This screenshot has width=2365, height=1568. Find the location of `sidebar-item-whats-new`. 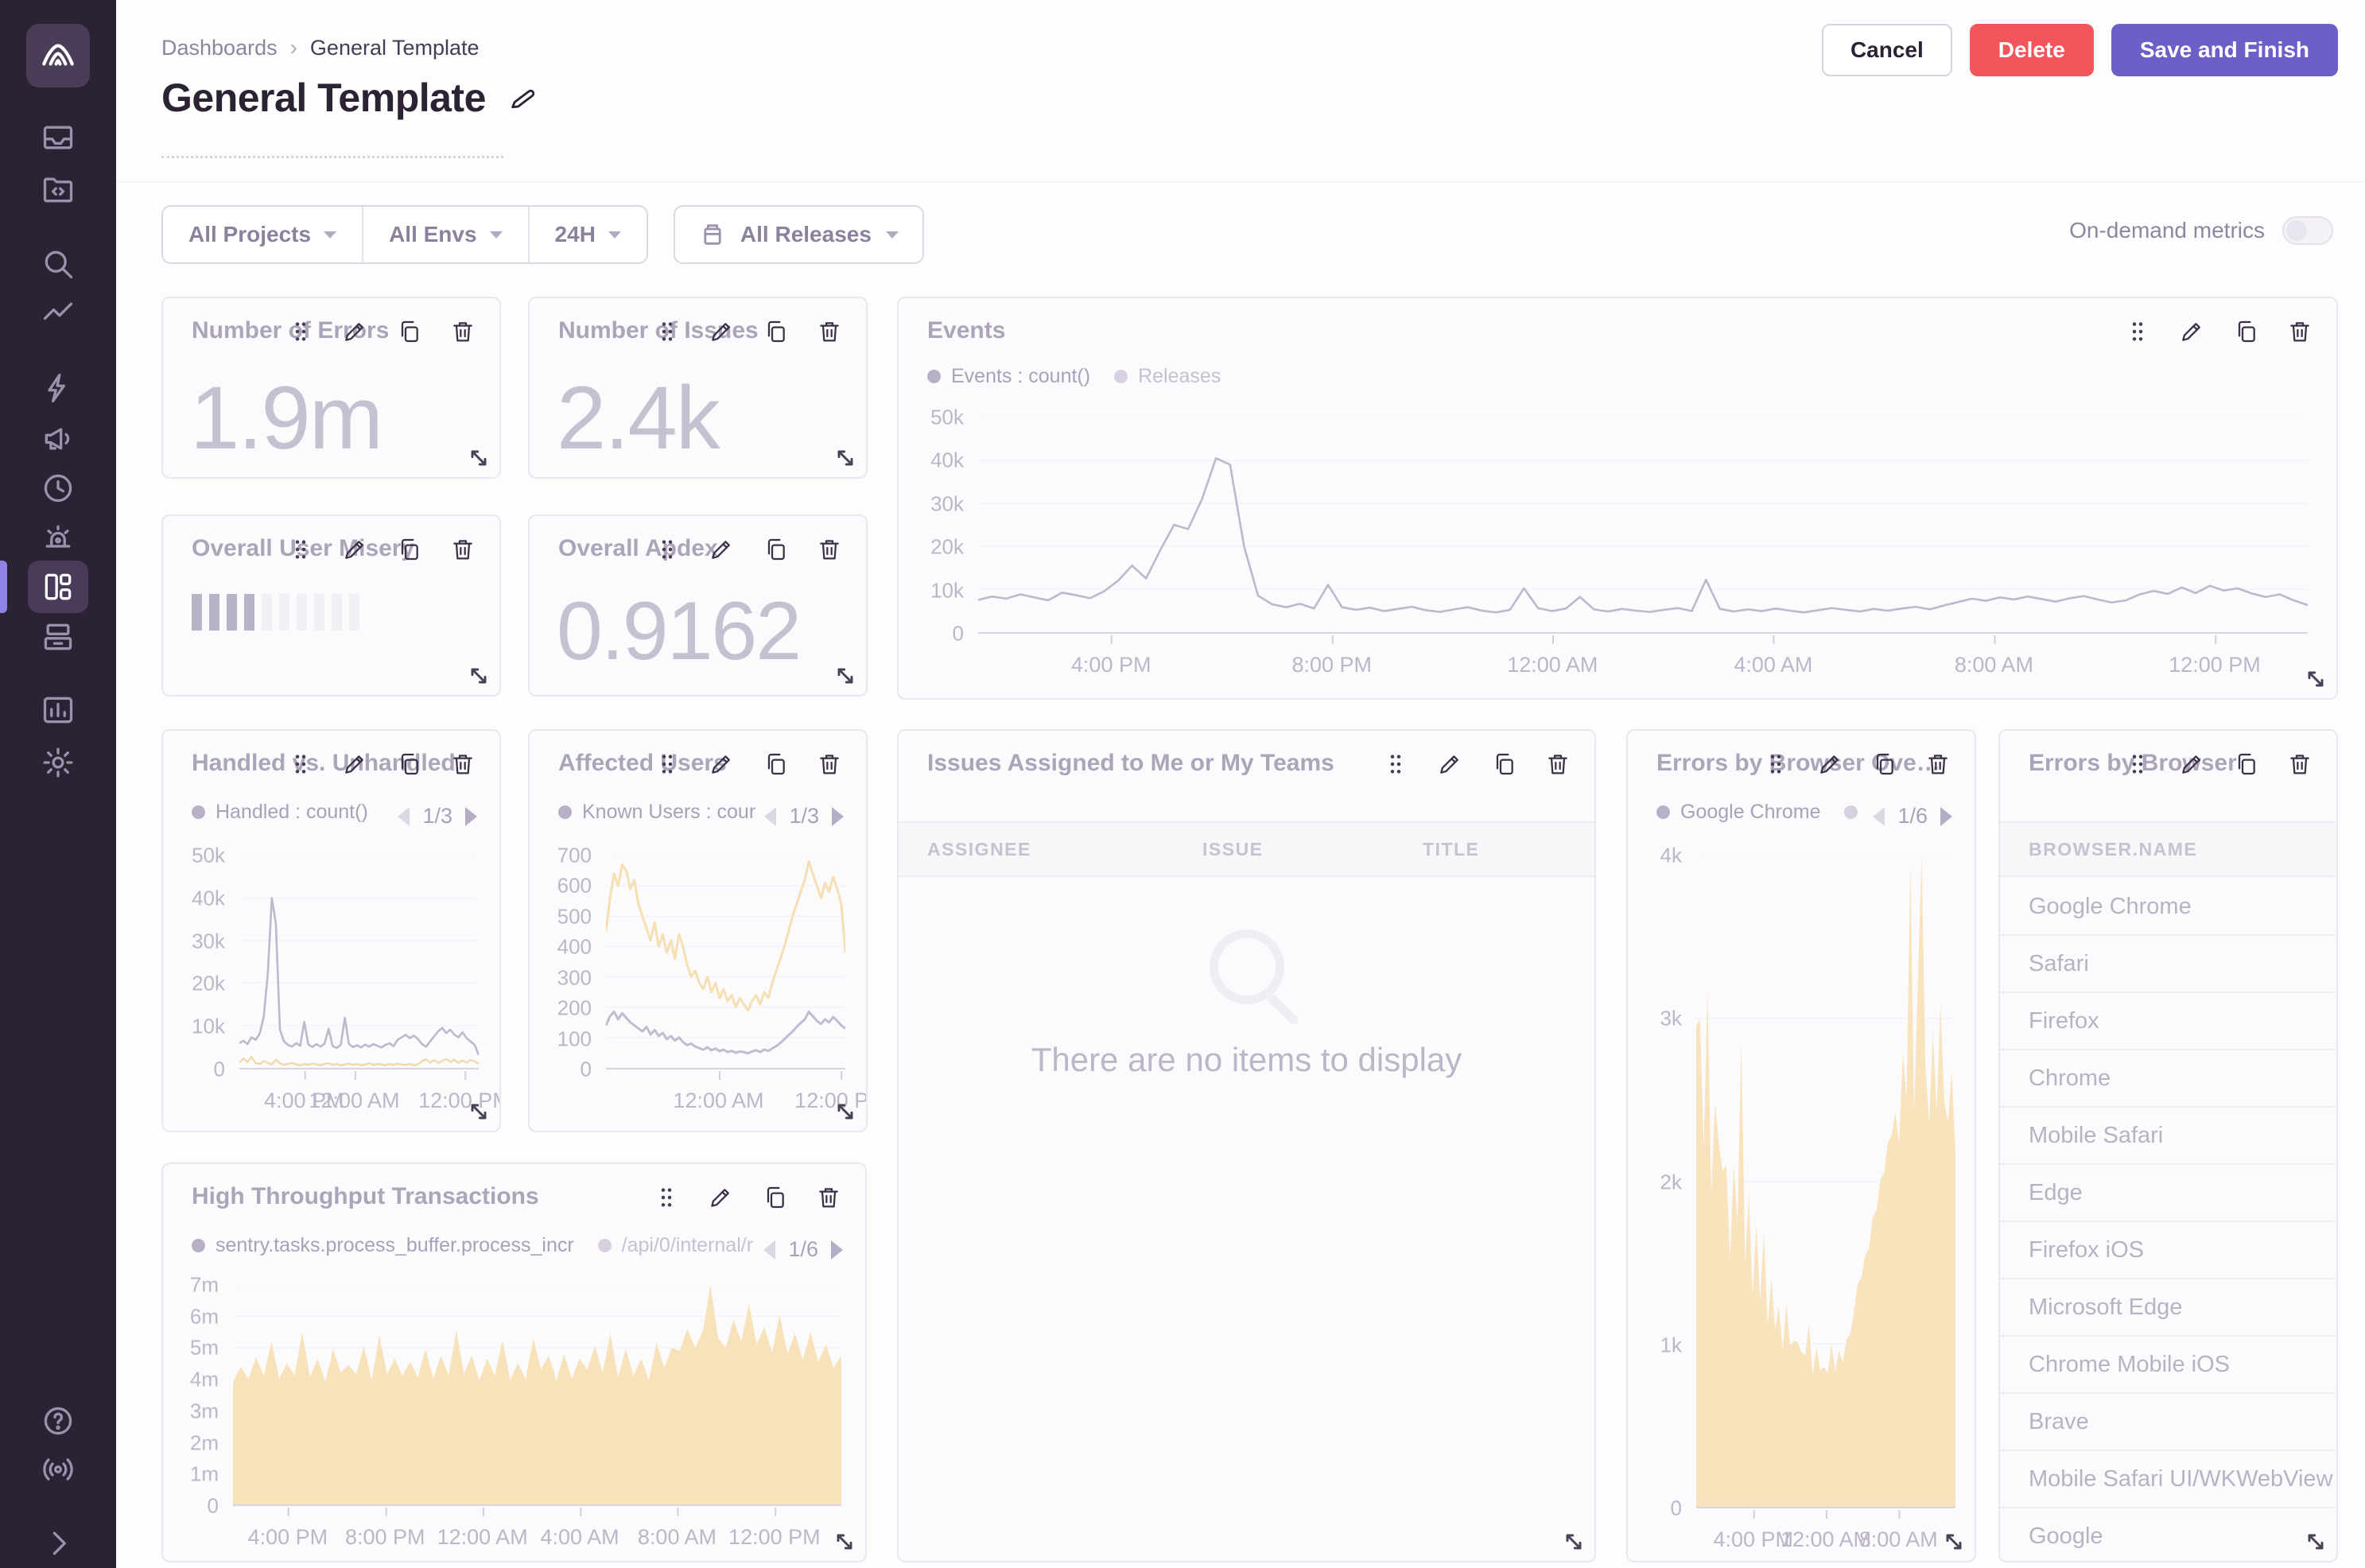

sidebar-item-whats-new is located at coordinates (58, 1469).